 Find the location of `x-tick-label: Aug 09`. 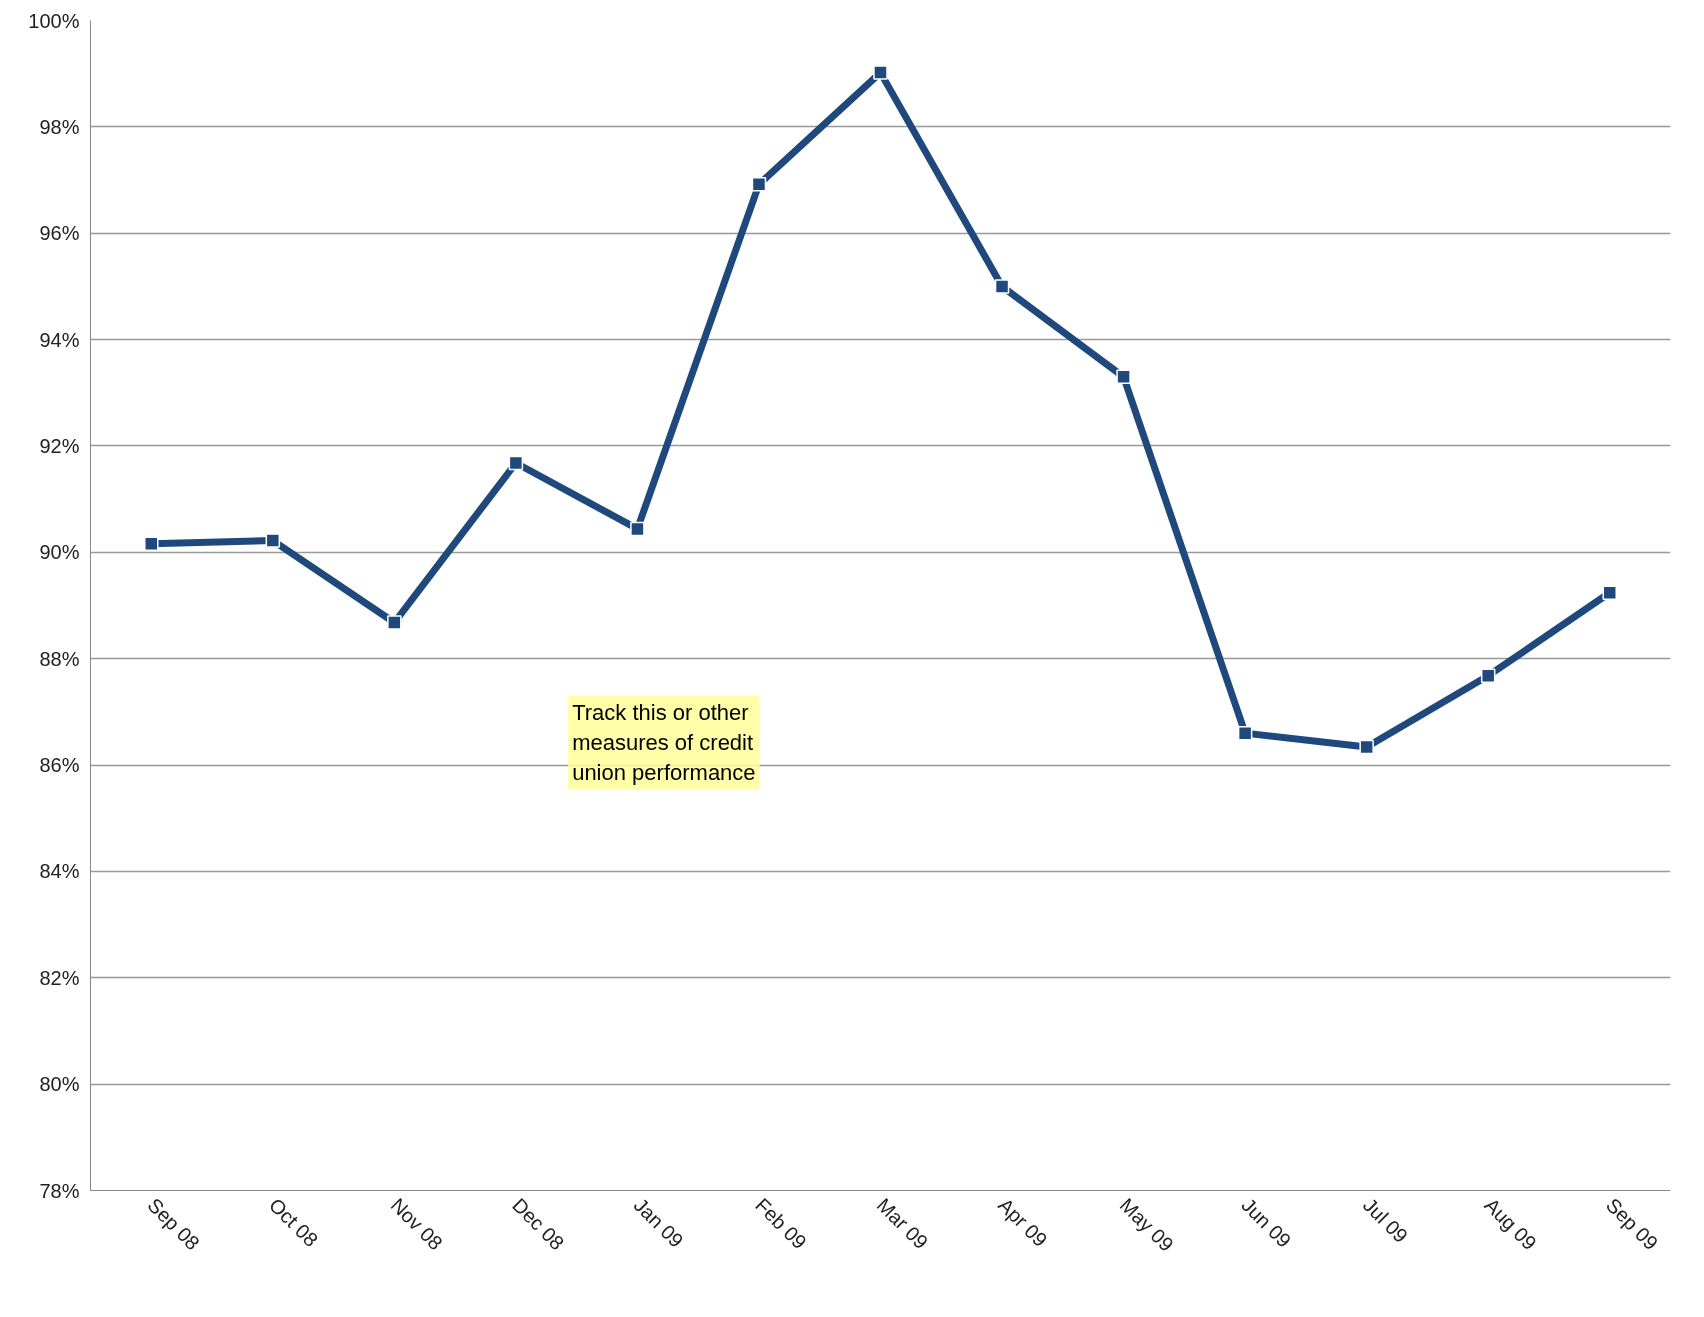

x-tick-label: Aug 09 is located at coordinates (1510, 1224).